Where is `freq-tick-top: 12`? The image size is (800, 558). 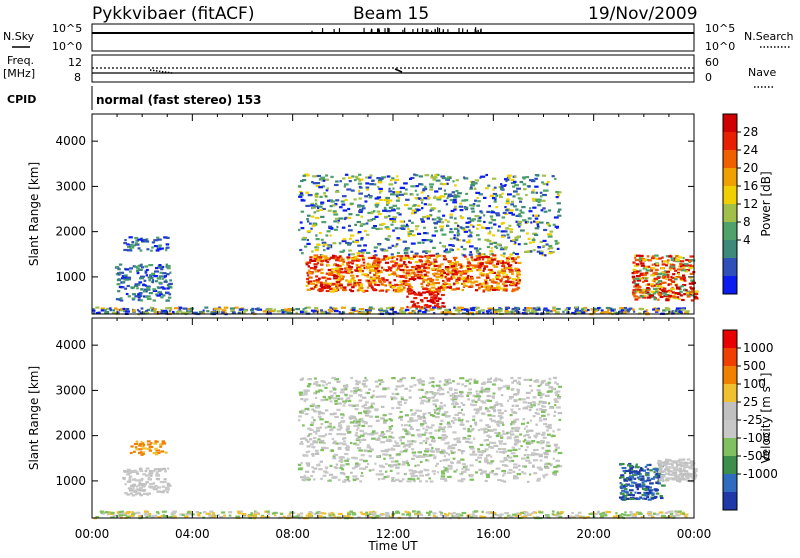
freq-tick-top: 12 is located at coordinates (75, 62).